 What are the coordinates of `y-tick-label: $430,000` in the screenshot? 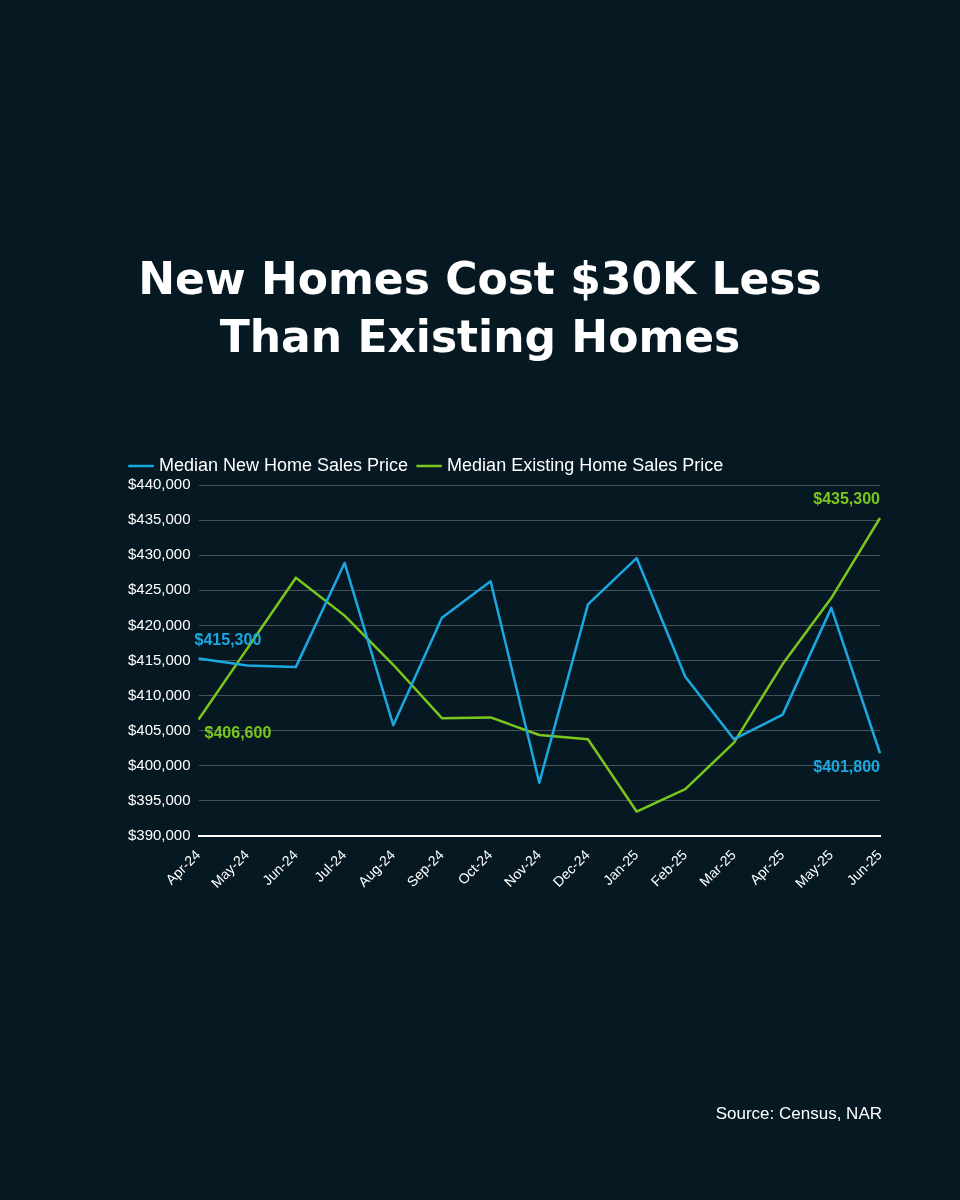 It's located at (159, 554).